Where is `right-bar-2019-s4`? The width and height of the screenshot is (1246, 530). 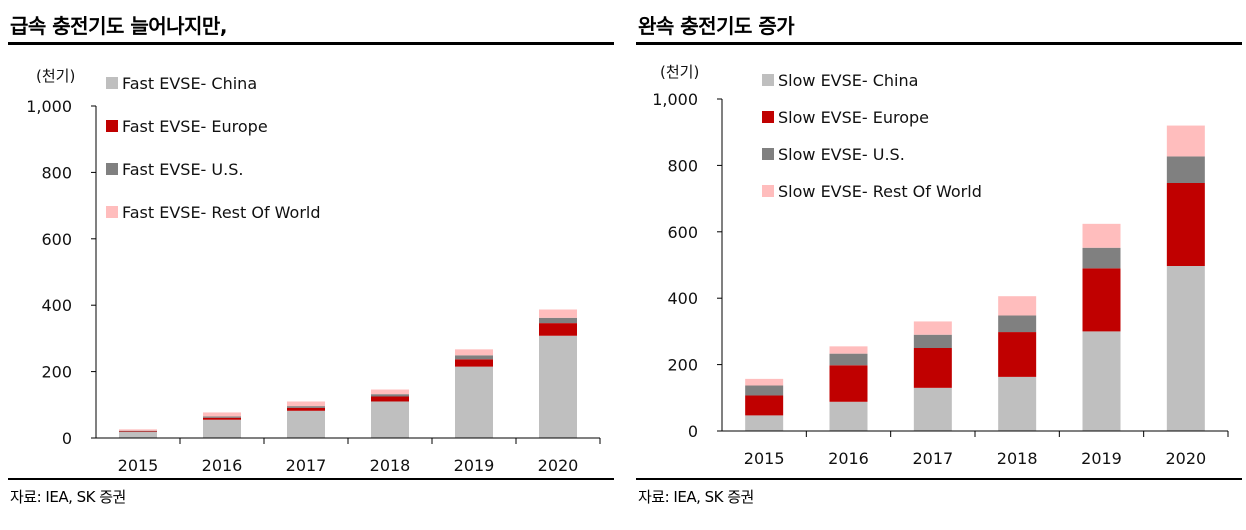
right-bar-2019-s4 is located at coordinates (1101, 235).